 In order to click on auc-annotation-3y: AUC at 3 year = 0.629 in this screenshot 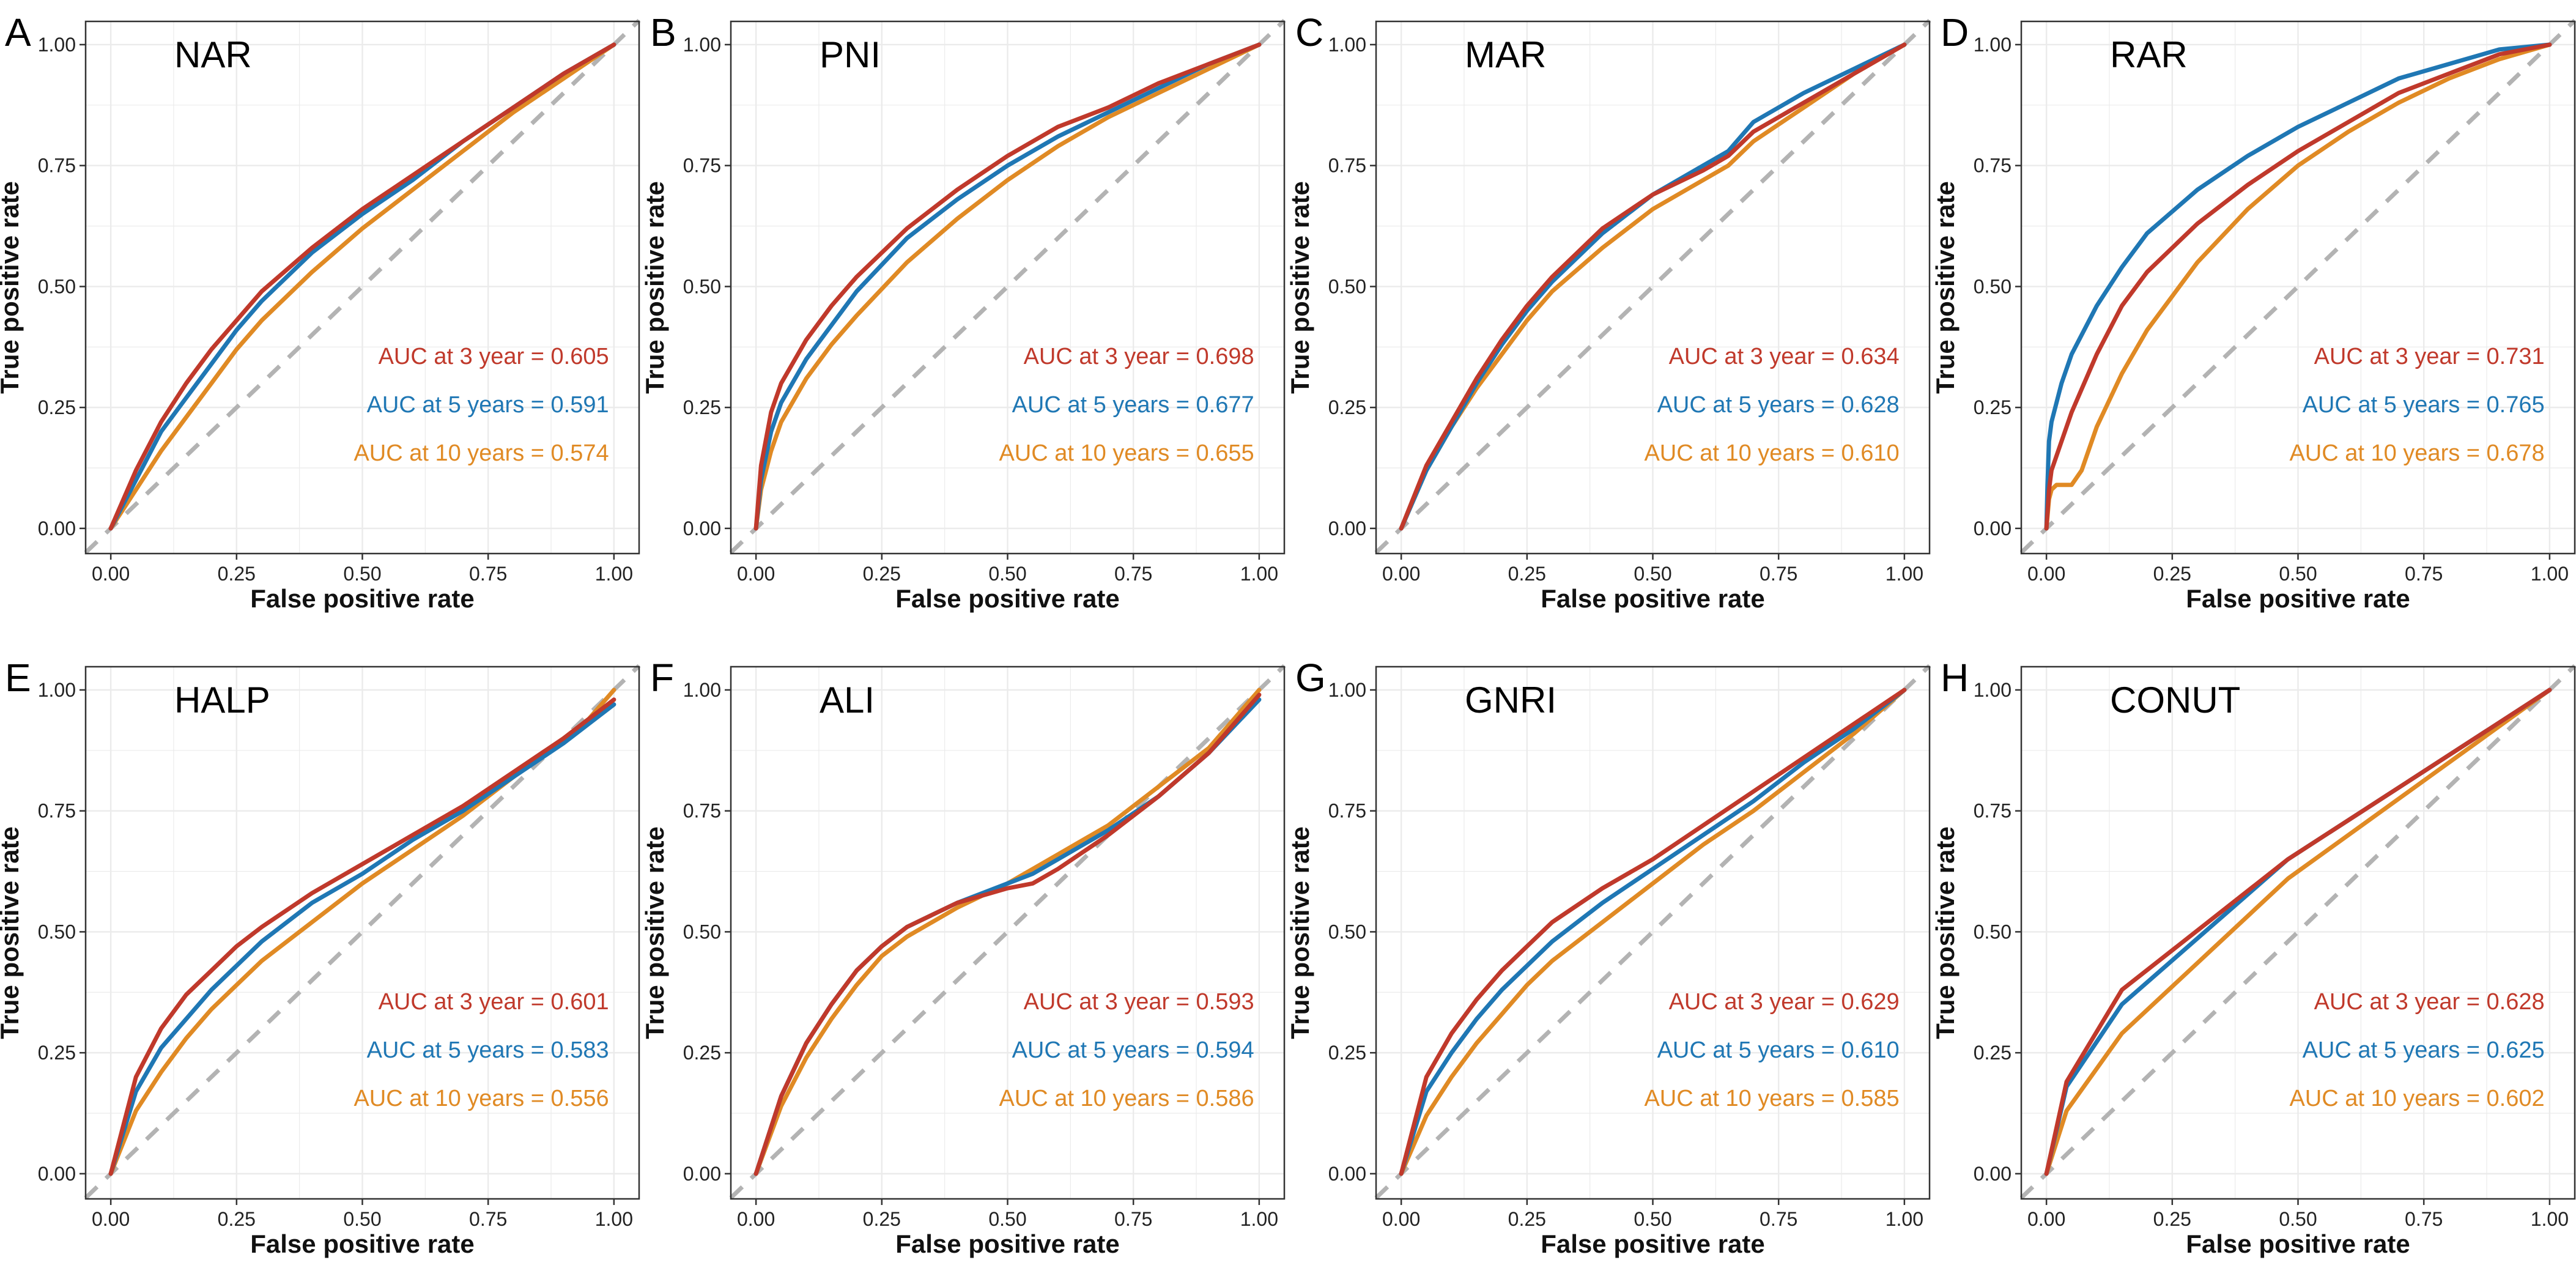, I will do `click(1784, 1002)`.